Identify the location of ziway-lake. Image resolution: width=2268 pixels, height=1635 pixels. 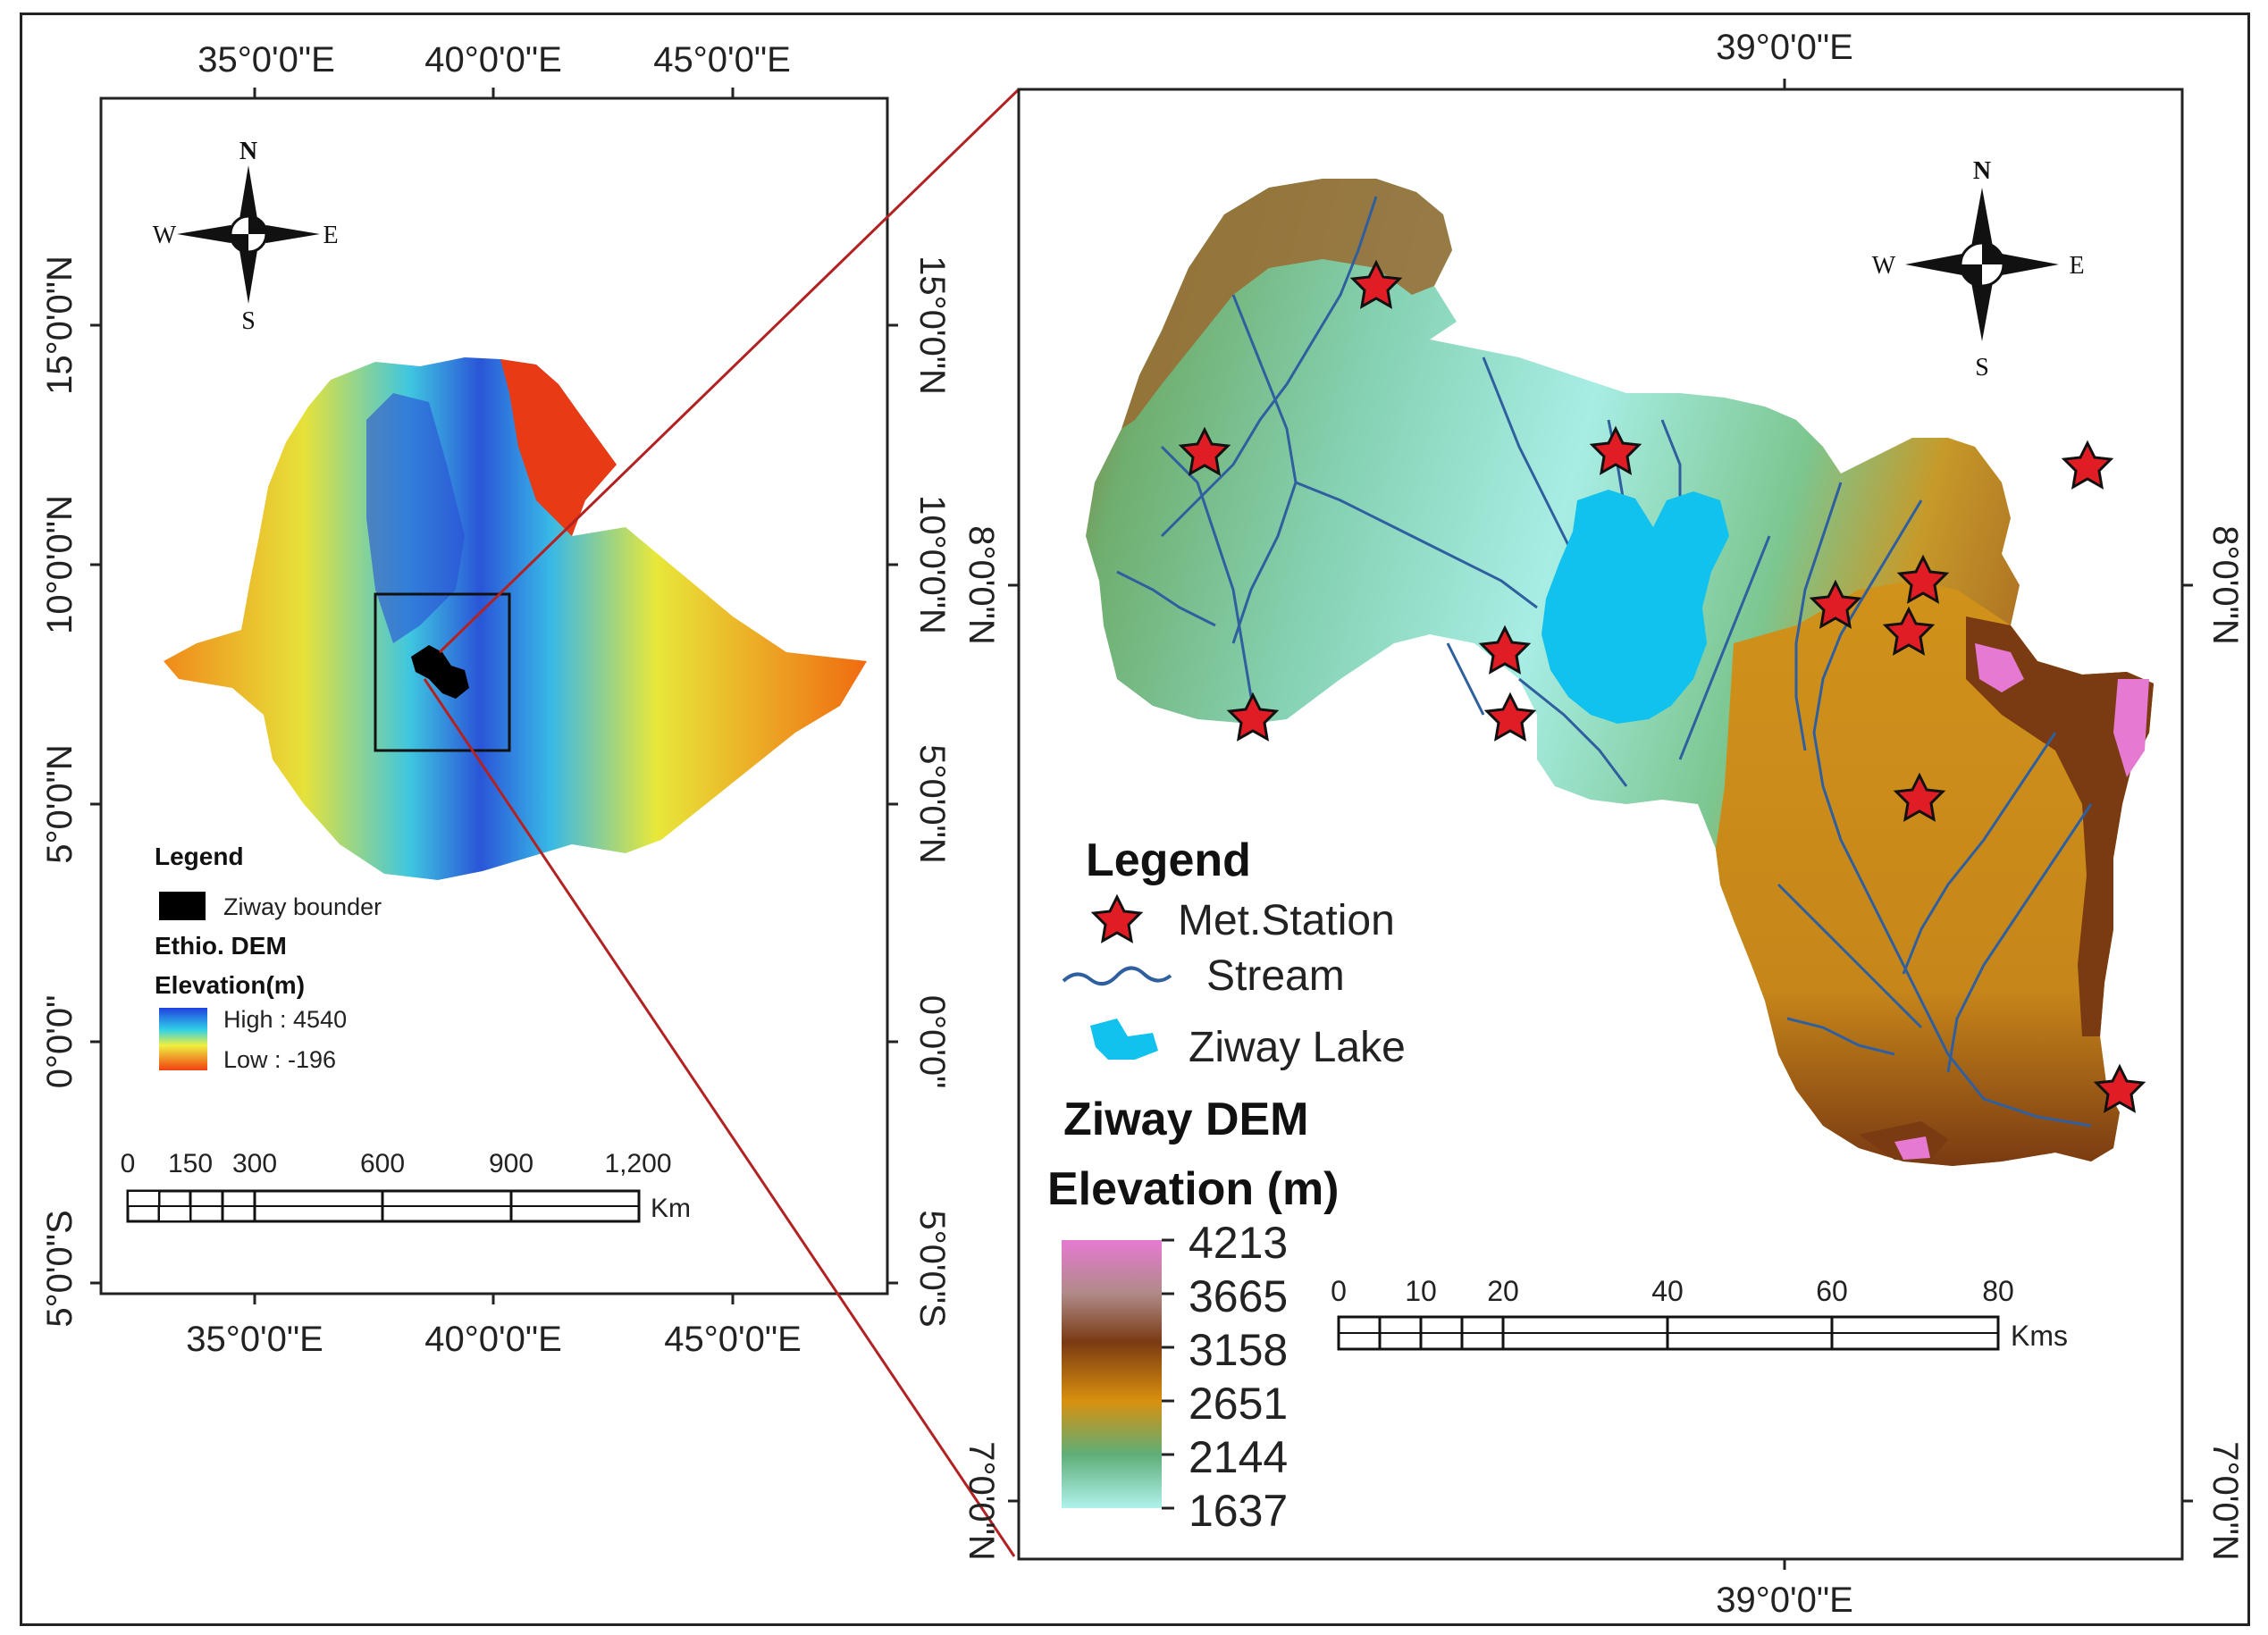
(1635, 607).